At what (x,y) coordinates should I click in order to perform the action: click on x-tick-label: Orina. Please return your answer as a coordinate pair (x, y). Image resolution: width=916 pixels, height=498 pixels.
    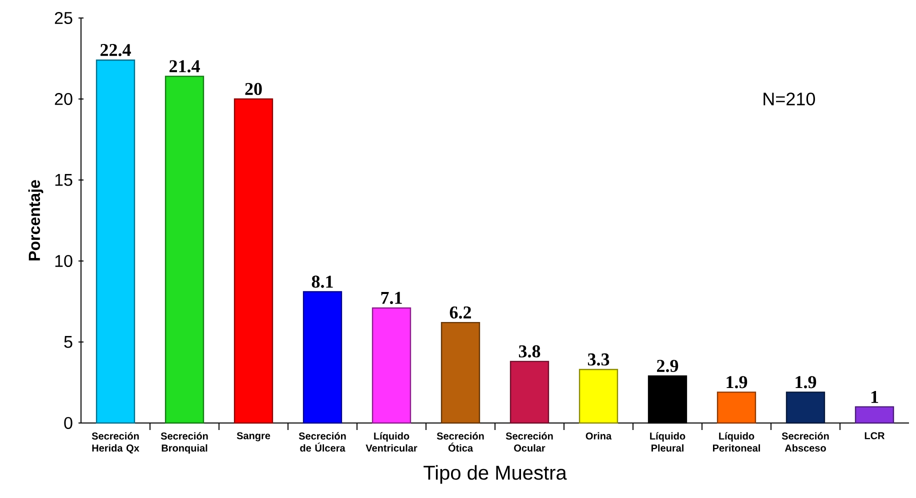
    Looking at the image, I should click on (599, 436).